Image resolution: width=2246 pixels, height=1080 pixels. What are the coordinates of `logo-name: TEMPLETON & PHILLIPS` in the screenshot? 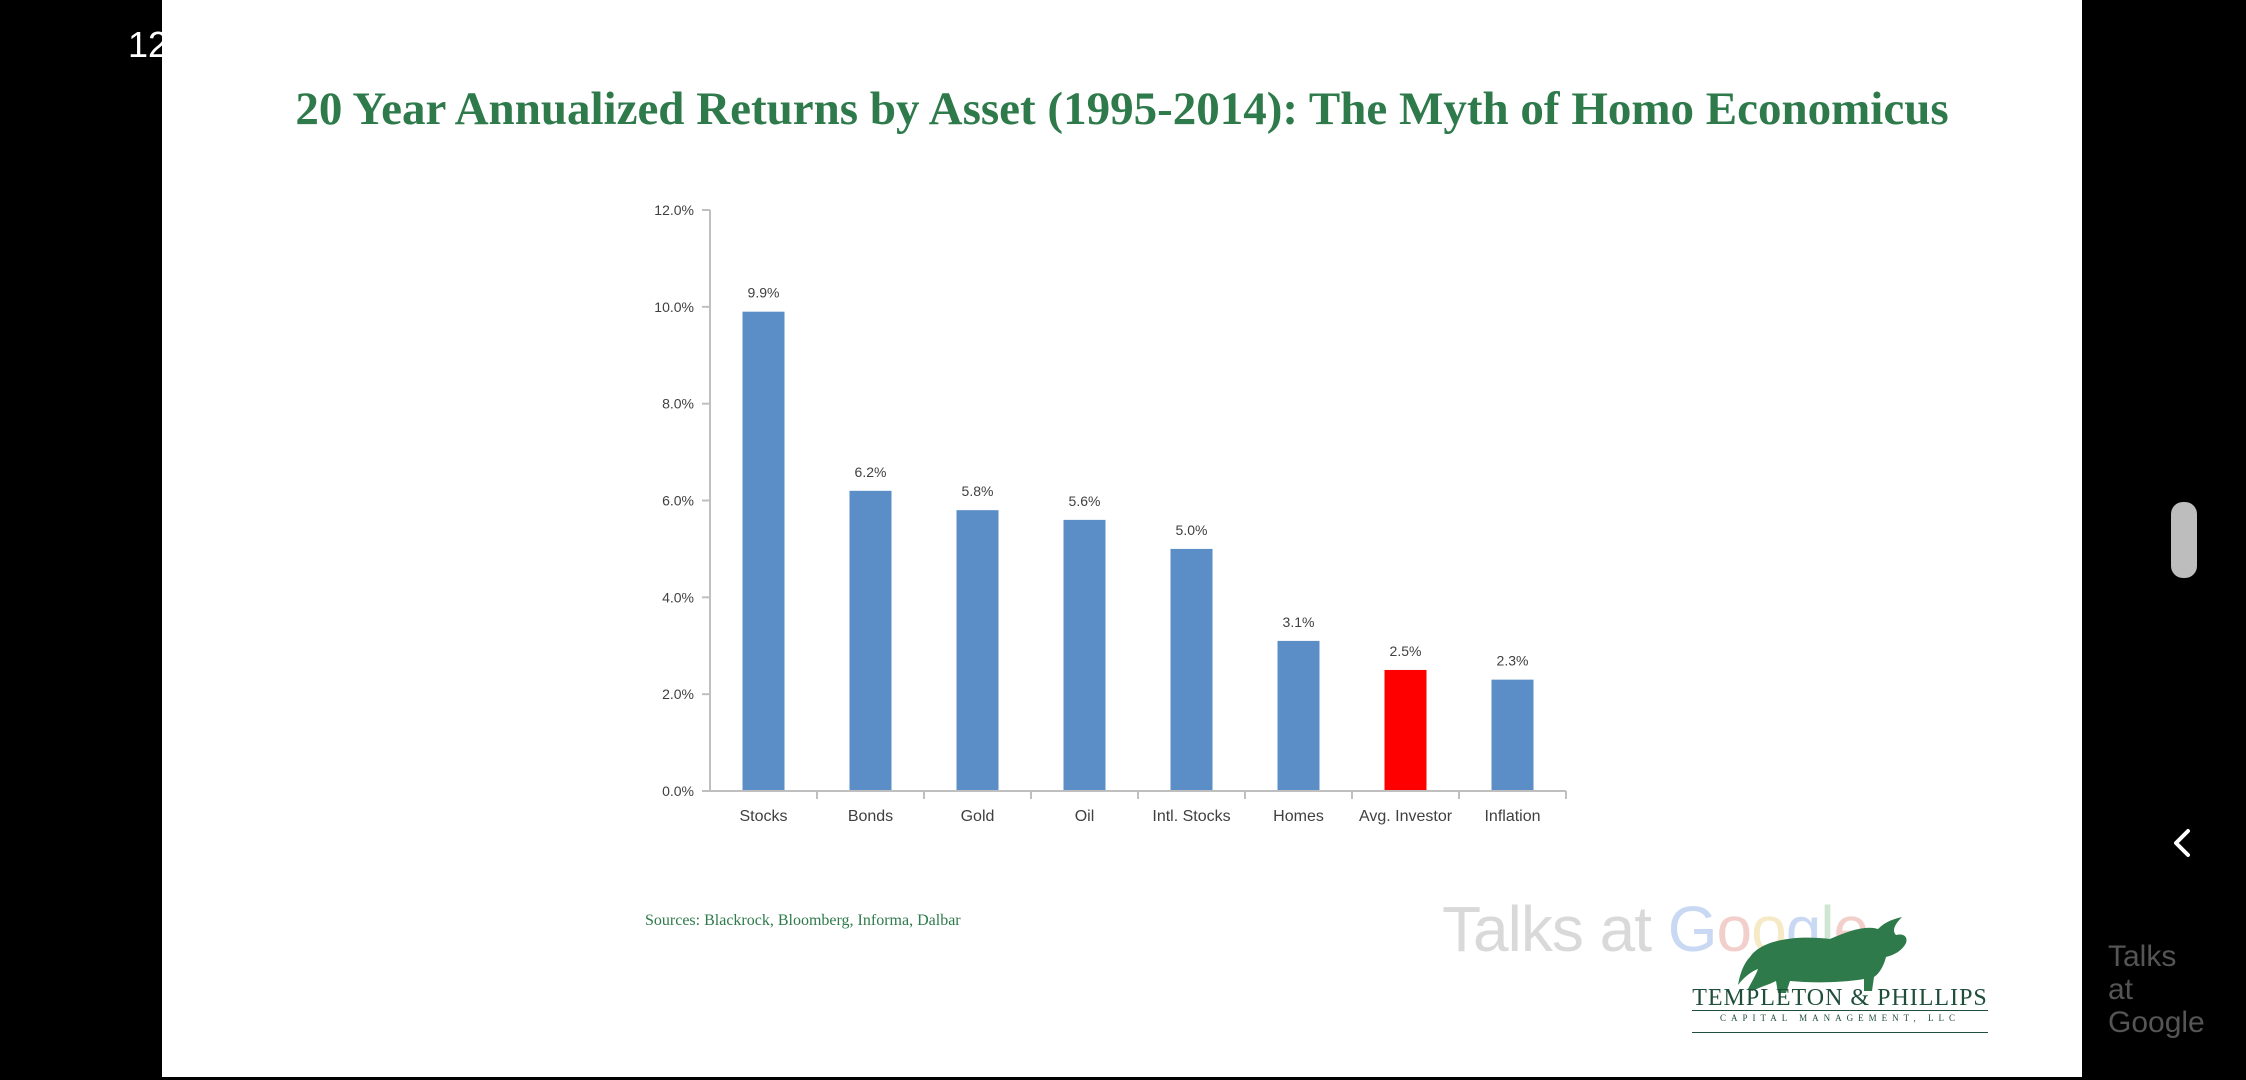 It's located at (1840, 998).